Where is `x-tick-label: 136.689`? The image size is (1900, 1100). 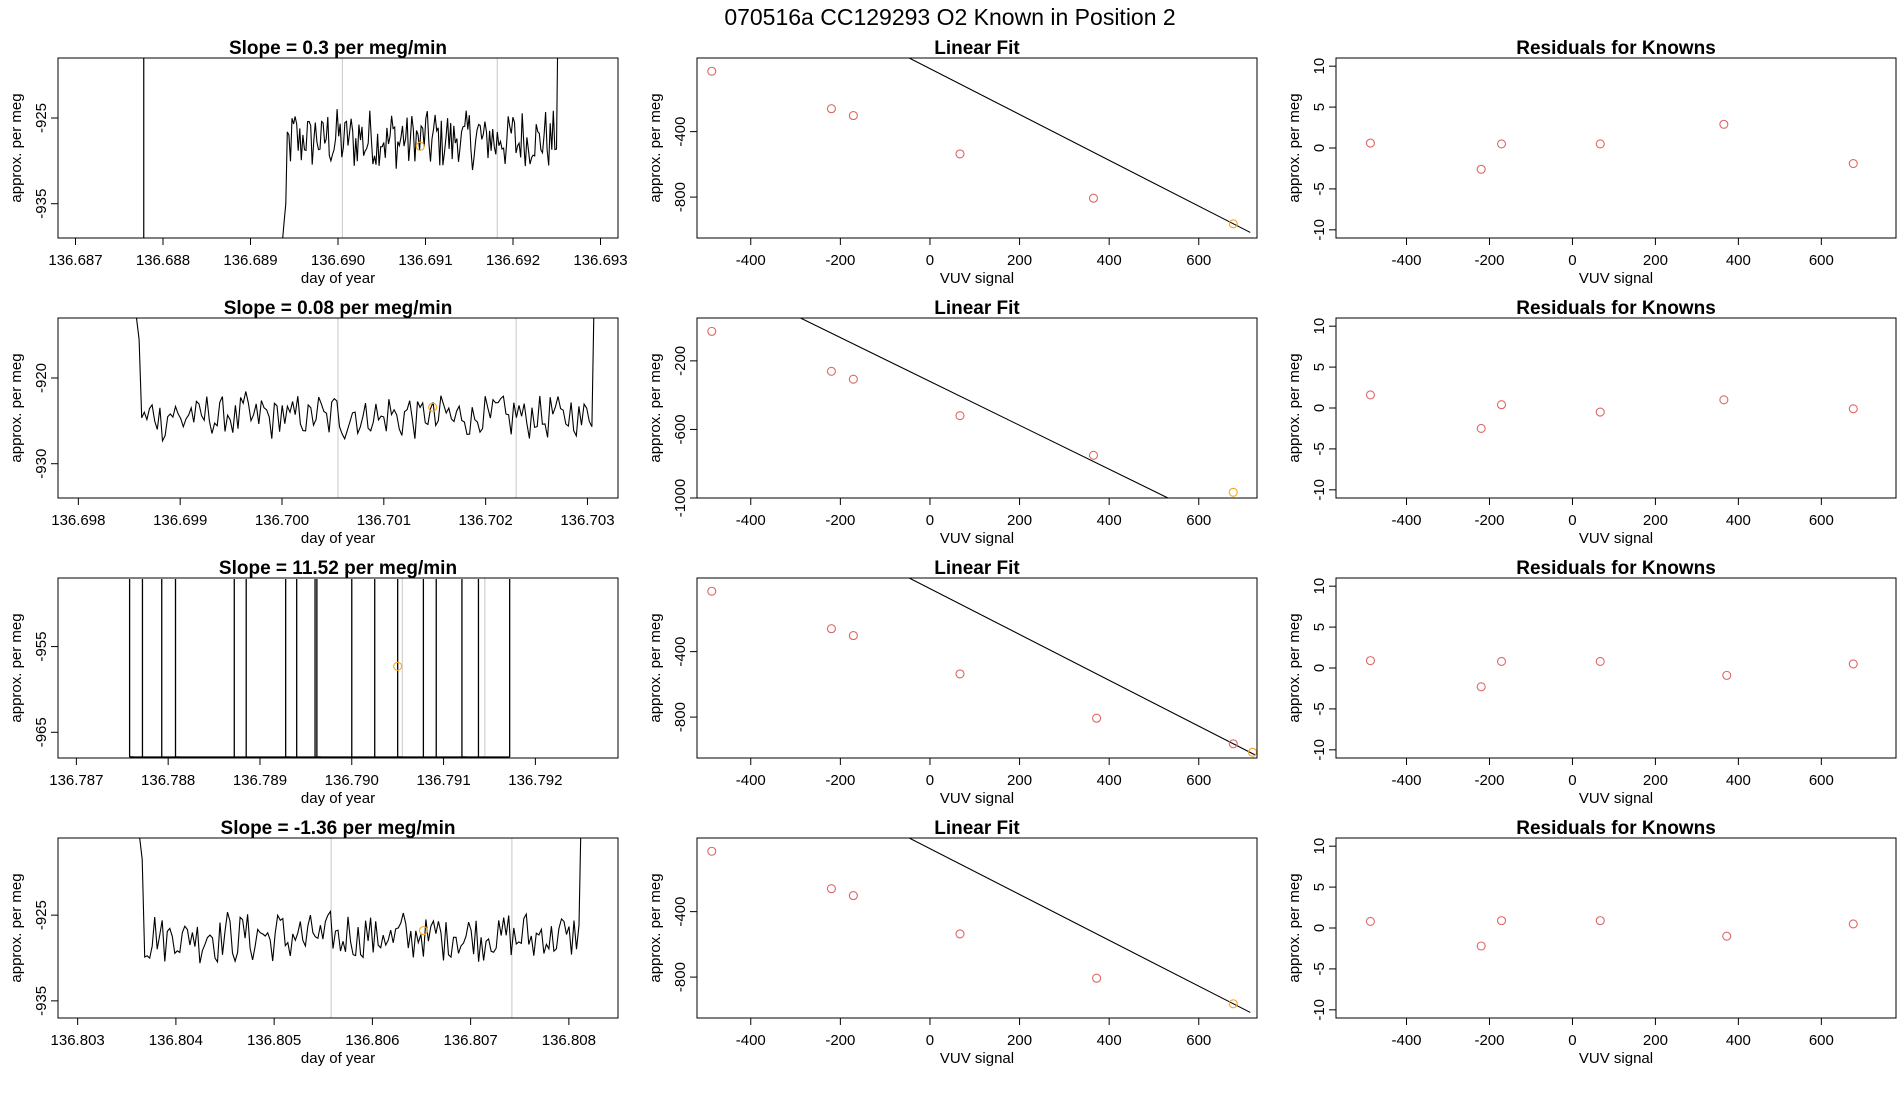
x-tick-label: 136.689 is located at coordinates (250, 260).